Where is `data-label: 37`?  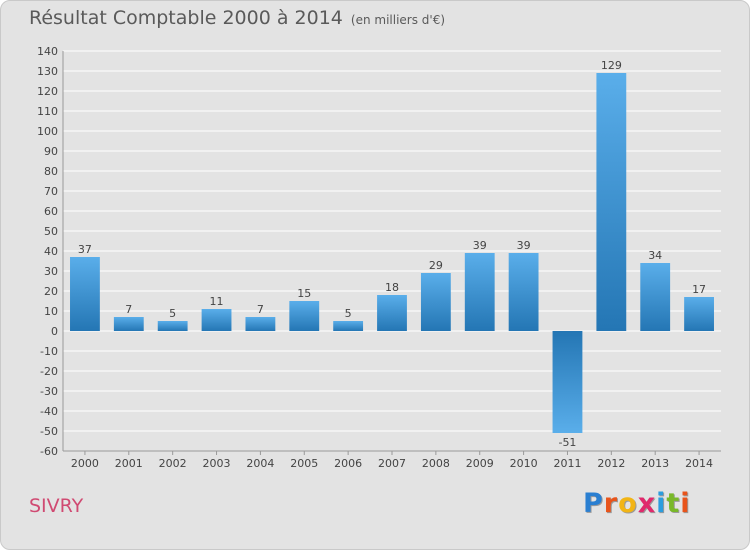
data-label: 37 is located at coordinates (85, 249).